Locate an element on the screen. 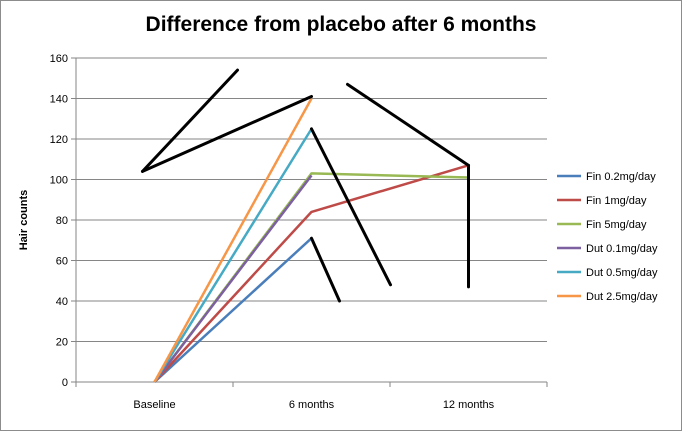 This screenshot has height=431, width=682. legend-label: Fin 5mg/day is located at coordinates (616, 225).